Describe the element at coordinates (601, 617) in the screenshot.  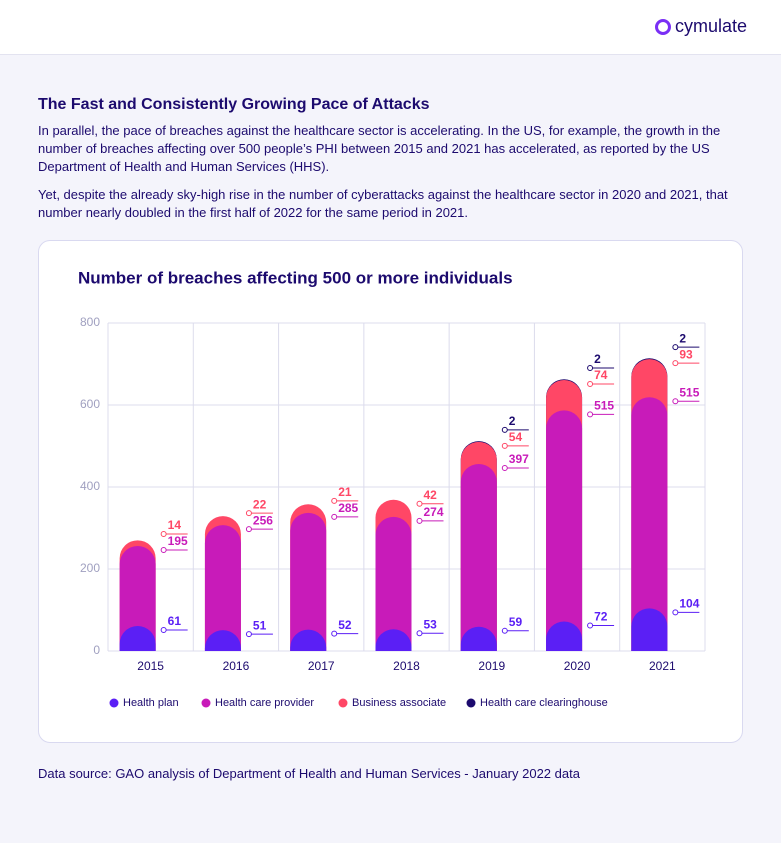
I see `data-label: 72` at that location.